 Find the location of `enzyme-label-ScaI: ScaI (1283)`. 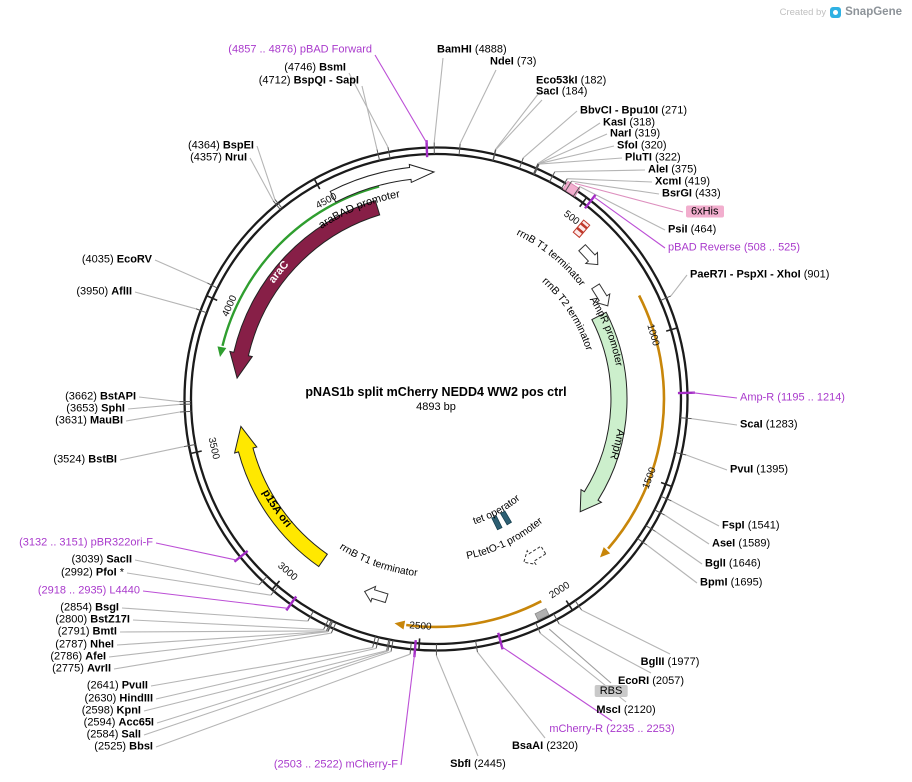

enzyme-label-ScaI: ScaI (1283) is located at coordinates (769, 425).